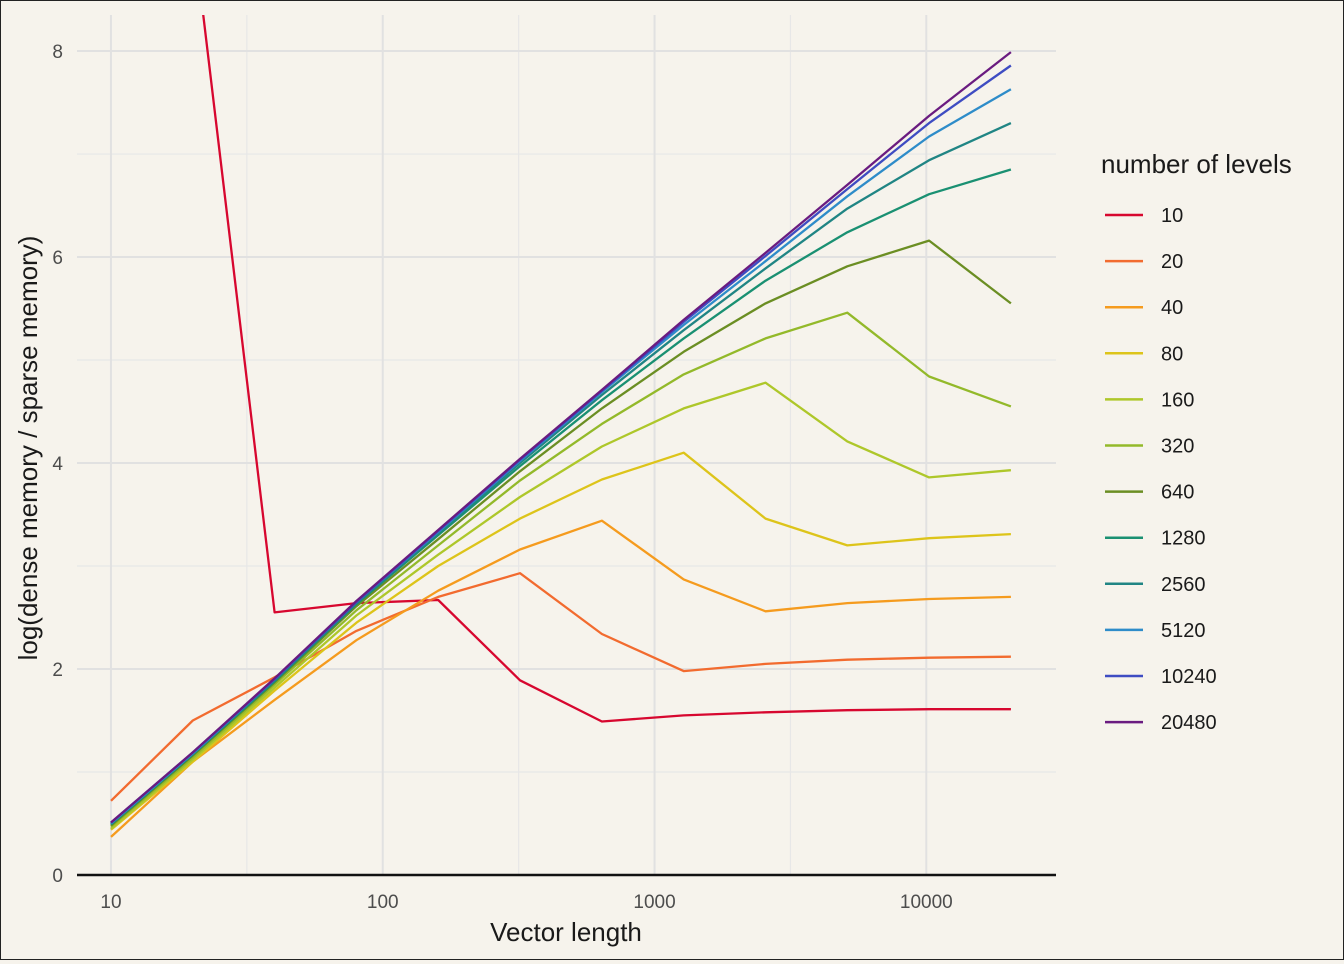 The image size is (1344, 964). I want to click on legend-label-20: 20, so click(1172, 262).